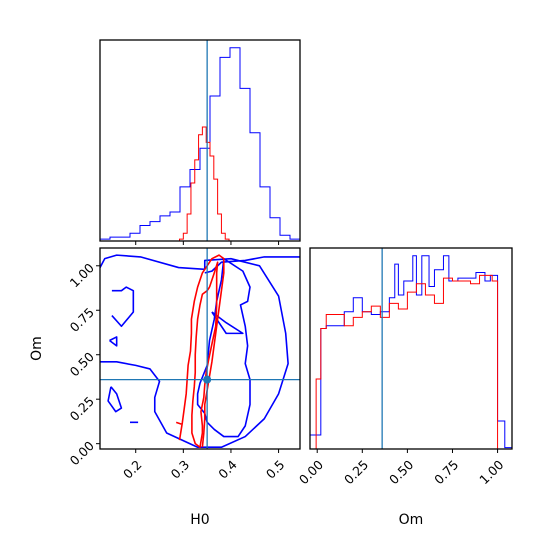  Describe the element at coordinates (82, 320) in the screenshot. I see `om-y-tick-label: 0.75` at that location.